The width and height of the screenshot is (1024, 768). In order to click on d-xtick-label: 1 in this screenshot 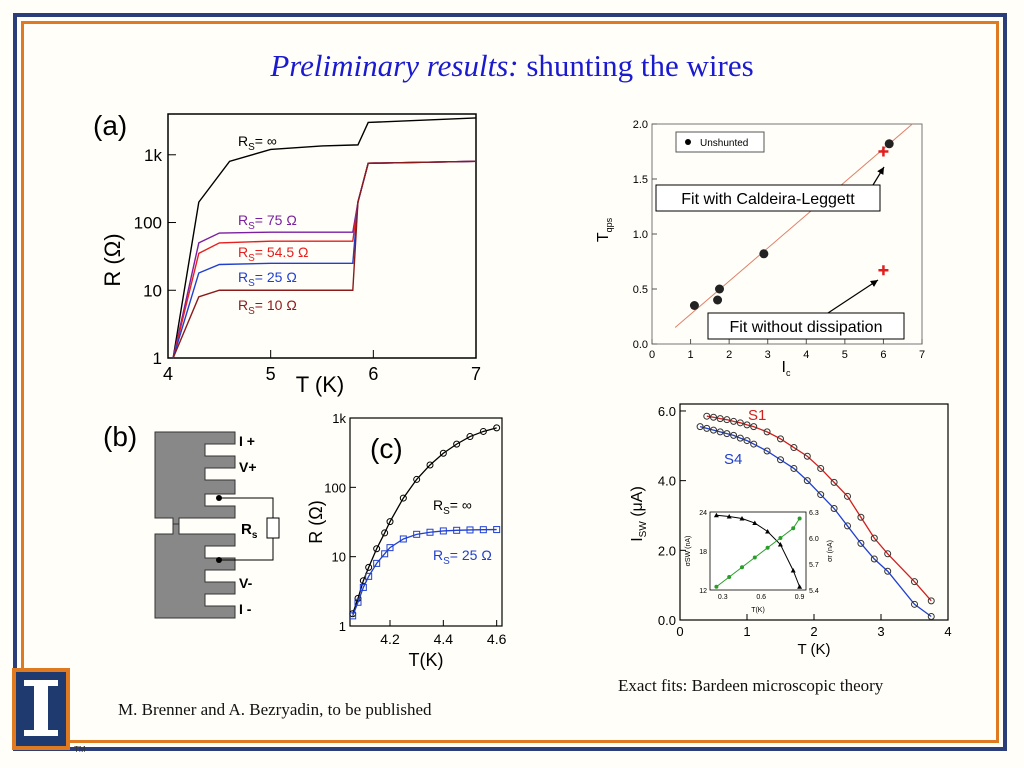, I will do `click(691, 355)`.